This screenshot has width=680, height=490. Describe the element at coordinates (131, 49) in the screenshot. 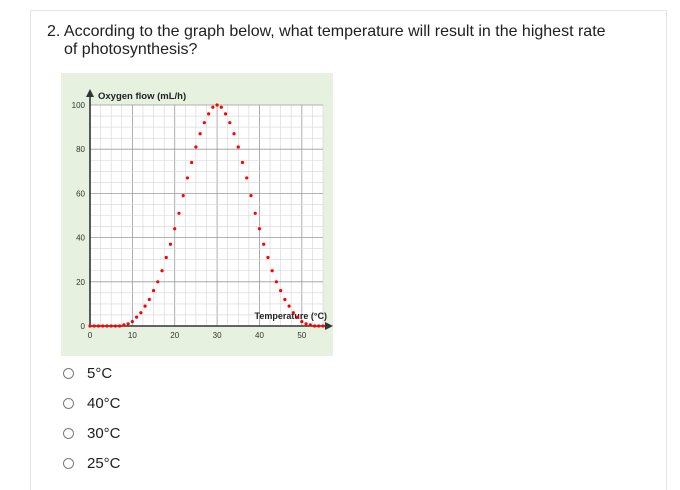

I see `question-line-2: of photosynthesis?` at that location.